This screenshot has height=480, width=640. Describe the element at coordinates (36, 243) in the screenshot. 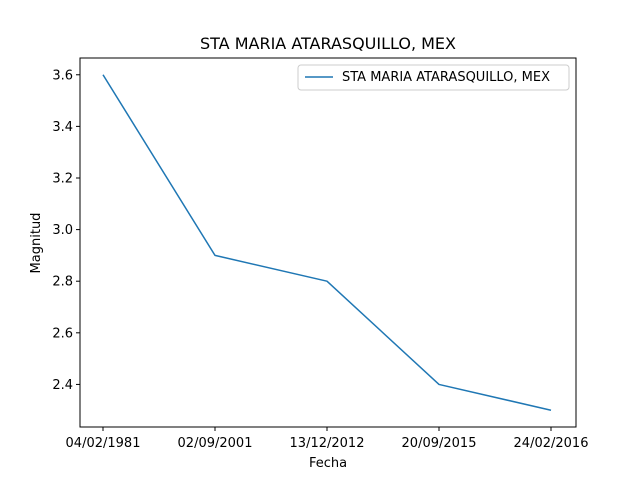

I see `y-axis-label: Magnitud` at that location.